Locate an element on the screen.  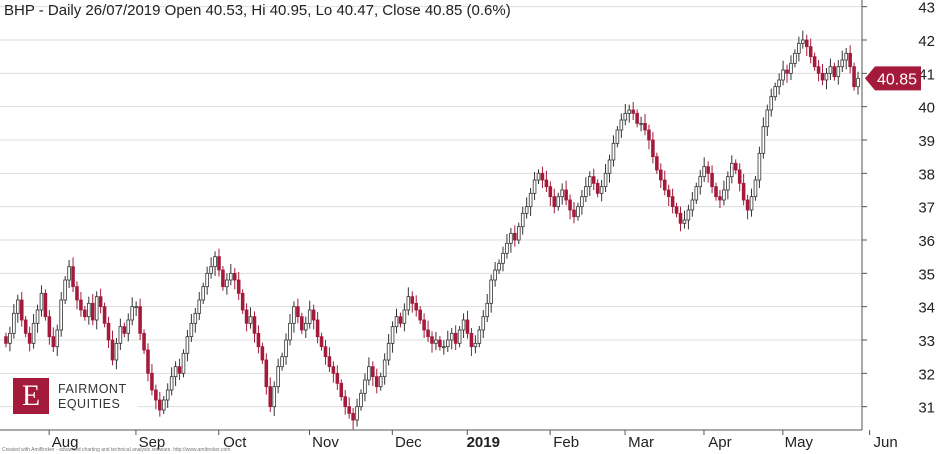
x-tick-label: Nov is located at coordinates (325, 442).